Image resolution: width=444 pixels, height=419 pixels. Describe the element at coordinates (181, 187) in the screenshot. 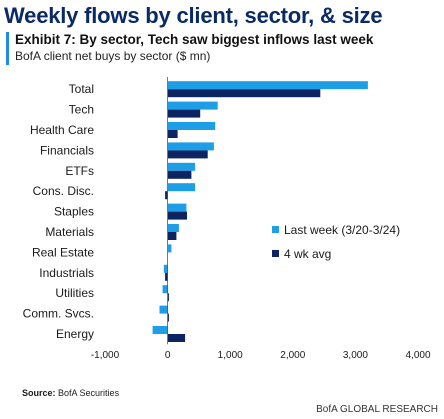

I see `bar-cons-disc-last-week` at that location.